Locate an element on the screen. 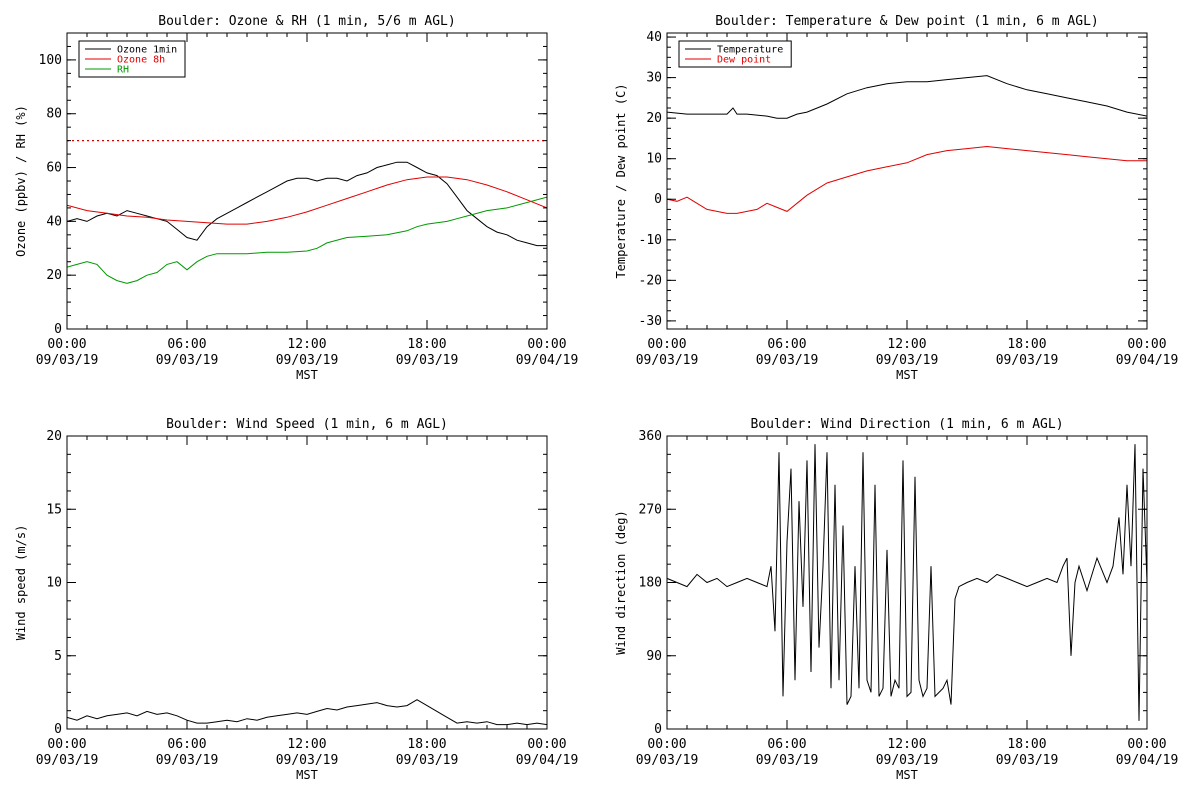 Image resolution: width=1200 pixels, height=800 pixels. y-tick-label: 270 is located at coordinates (650, 509).